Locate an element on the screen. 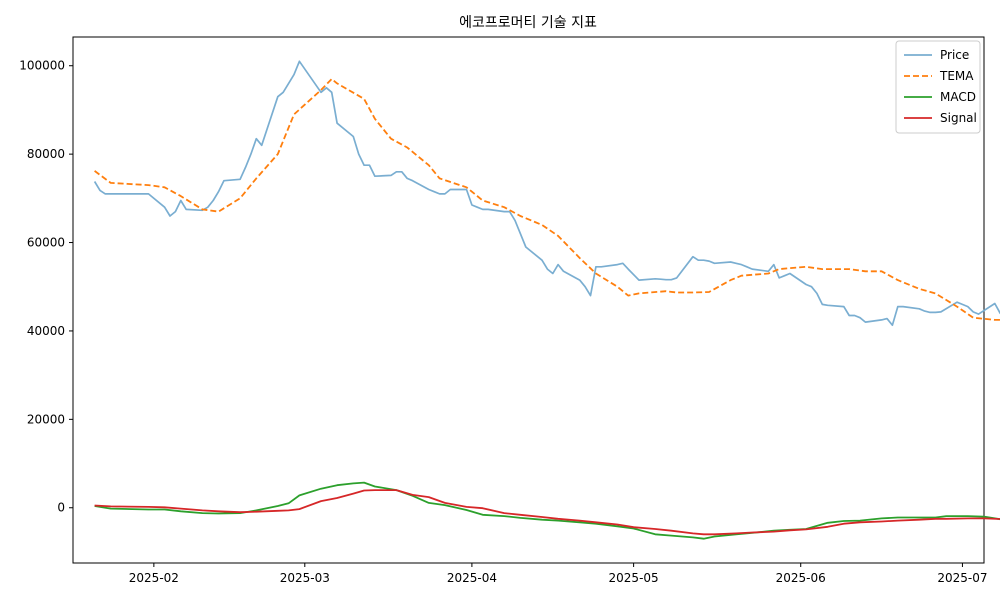 This screenshot has height=600, width=1000. x-tick-label: 2025-05 is located at coordinates (634, 578).